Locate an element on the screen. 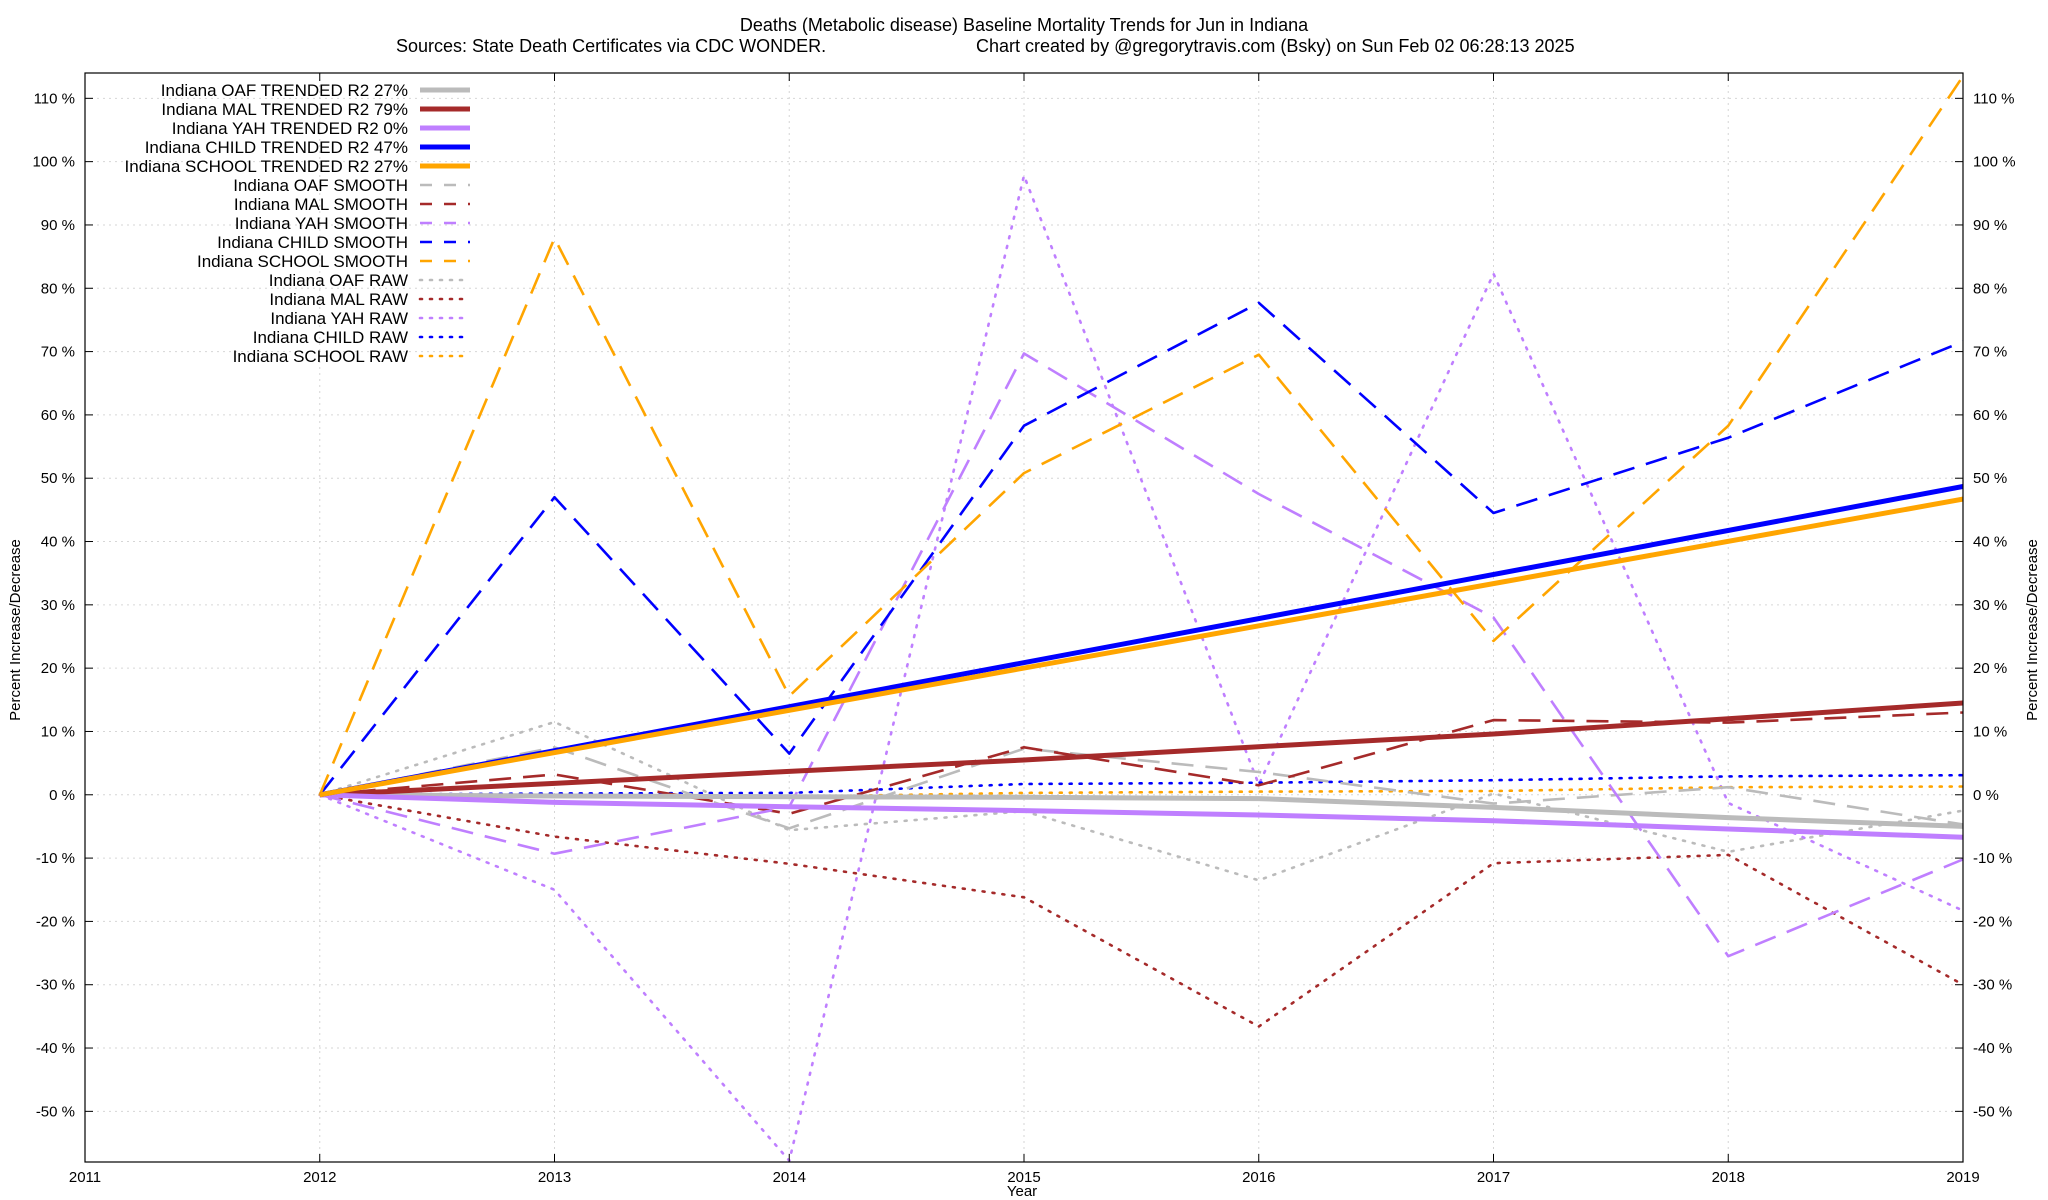  series-line-yah-solid is located at coordinates (1141, 816).